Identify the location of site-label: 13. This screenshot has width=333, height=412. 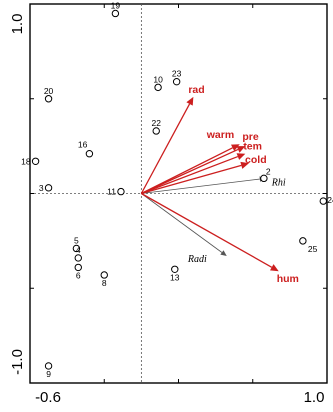
(175, 277).